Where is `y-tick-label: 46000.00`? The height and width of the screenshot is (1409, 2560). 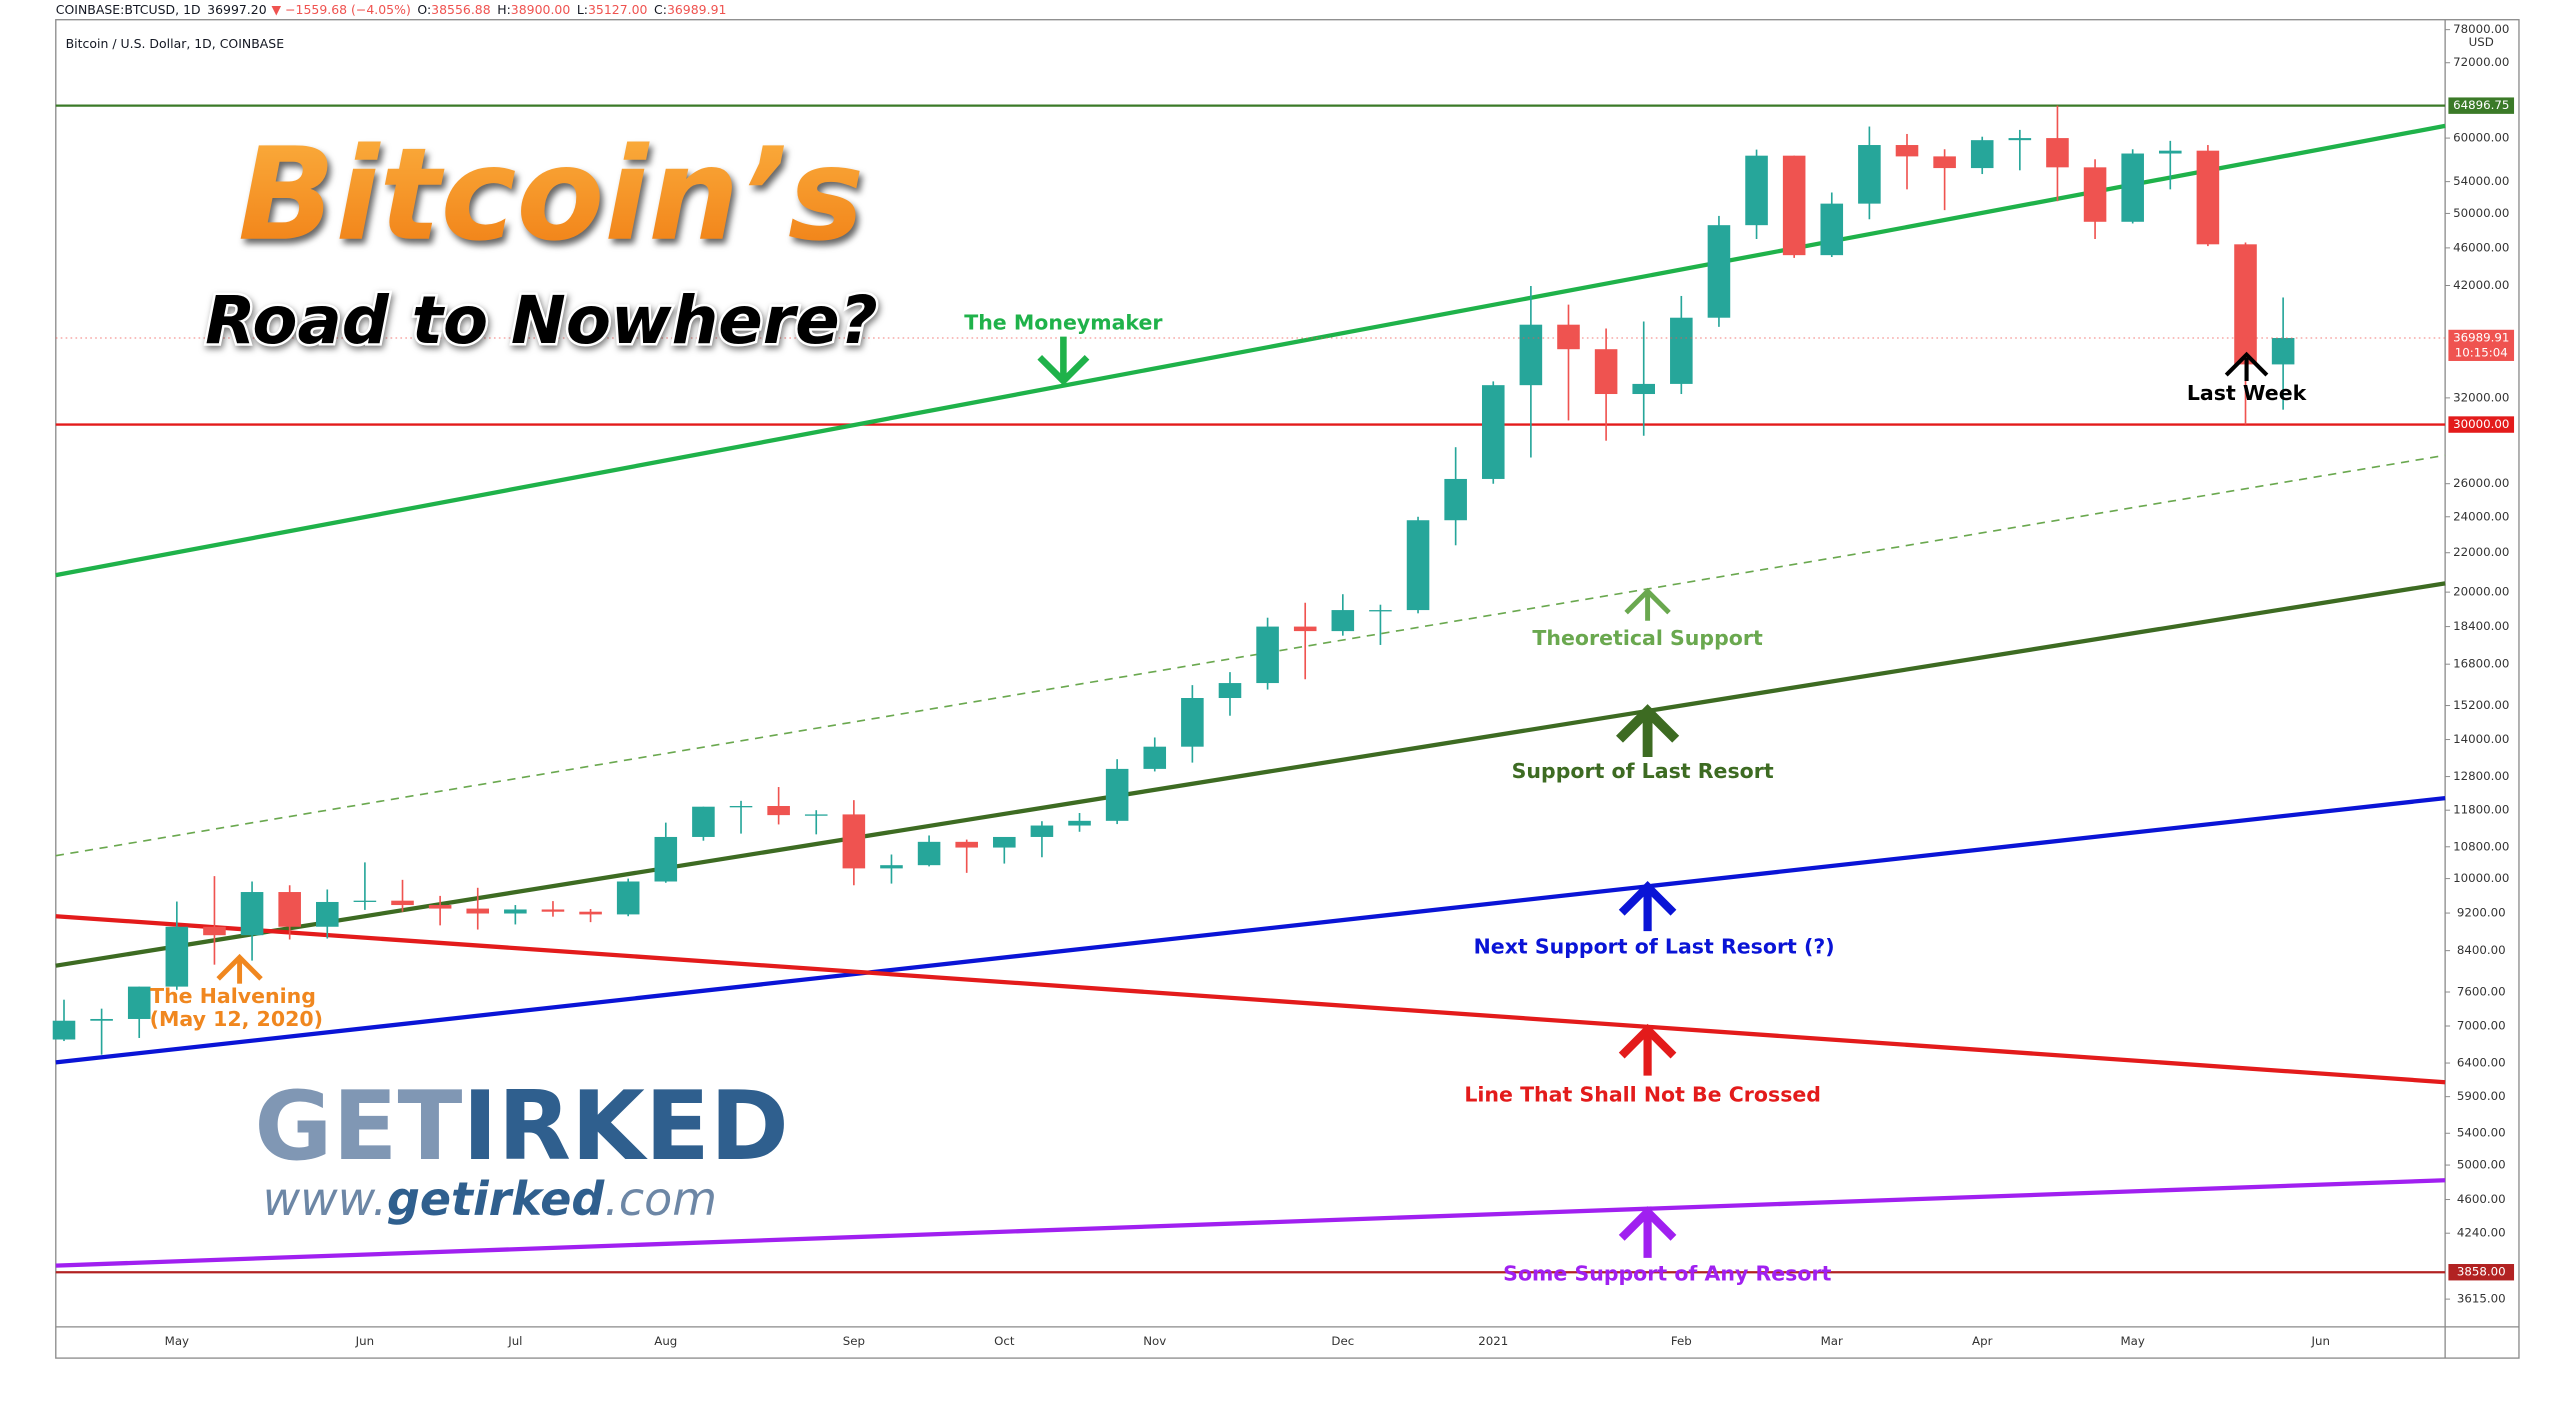 y-tick-label: 46000.00 is located at coordinates (2481, 247).